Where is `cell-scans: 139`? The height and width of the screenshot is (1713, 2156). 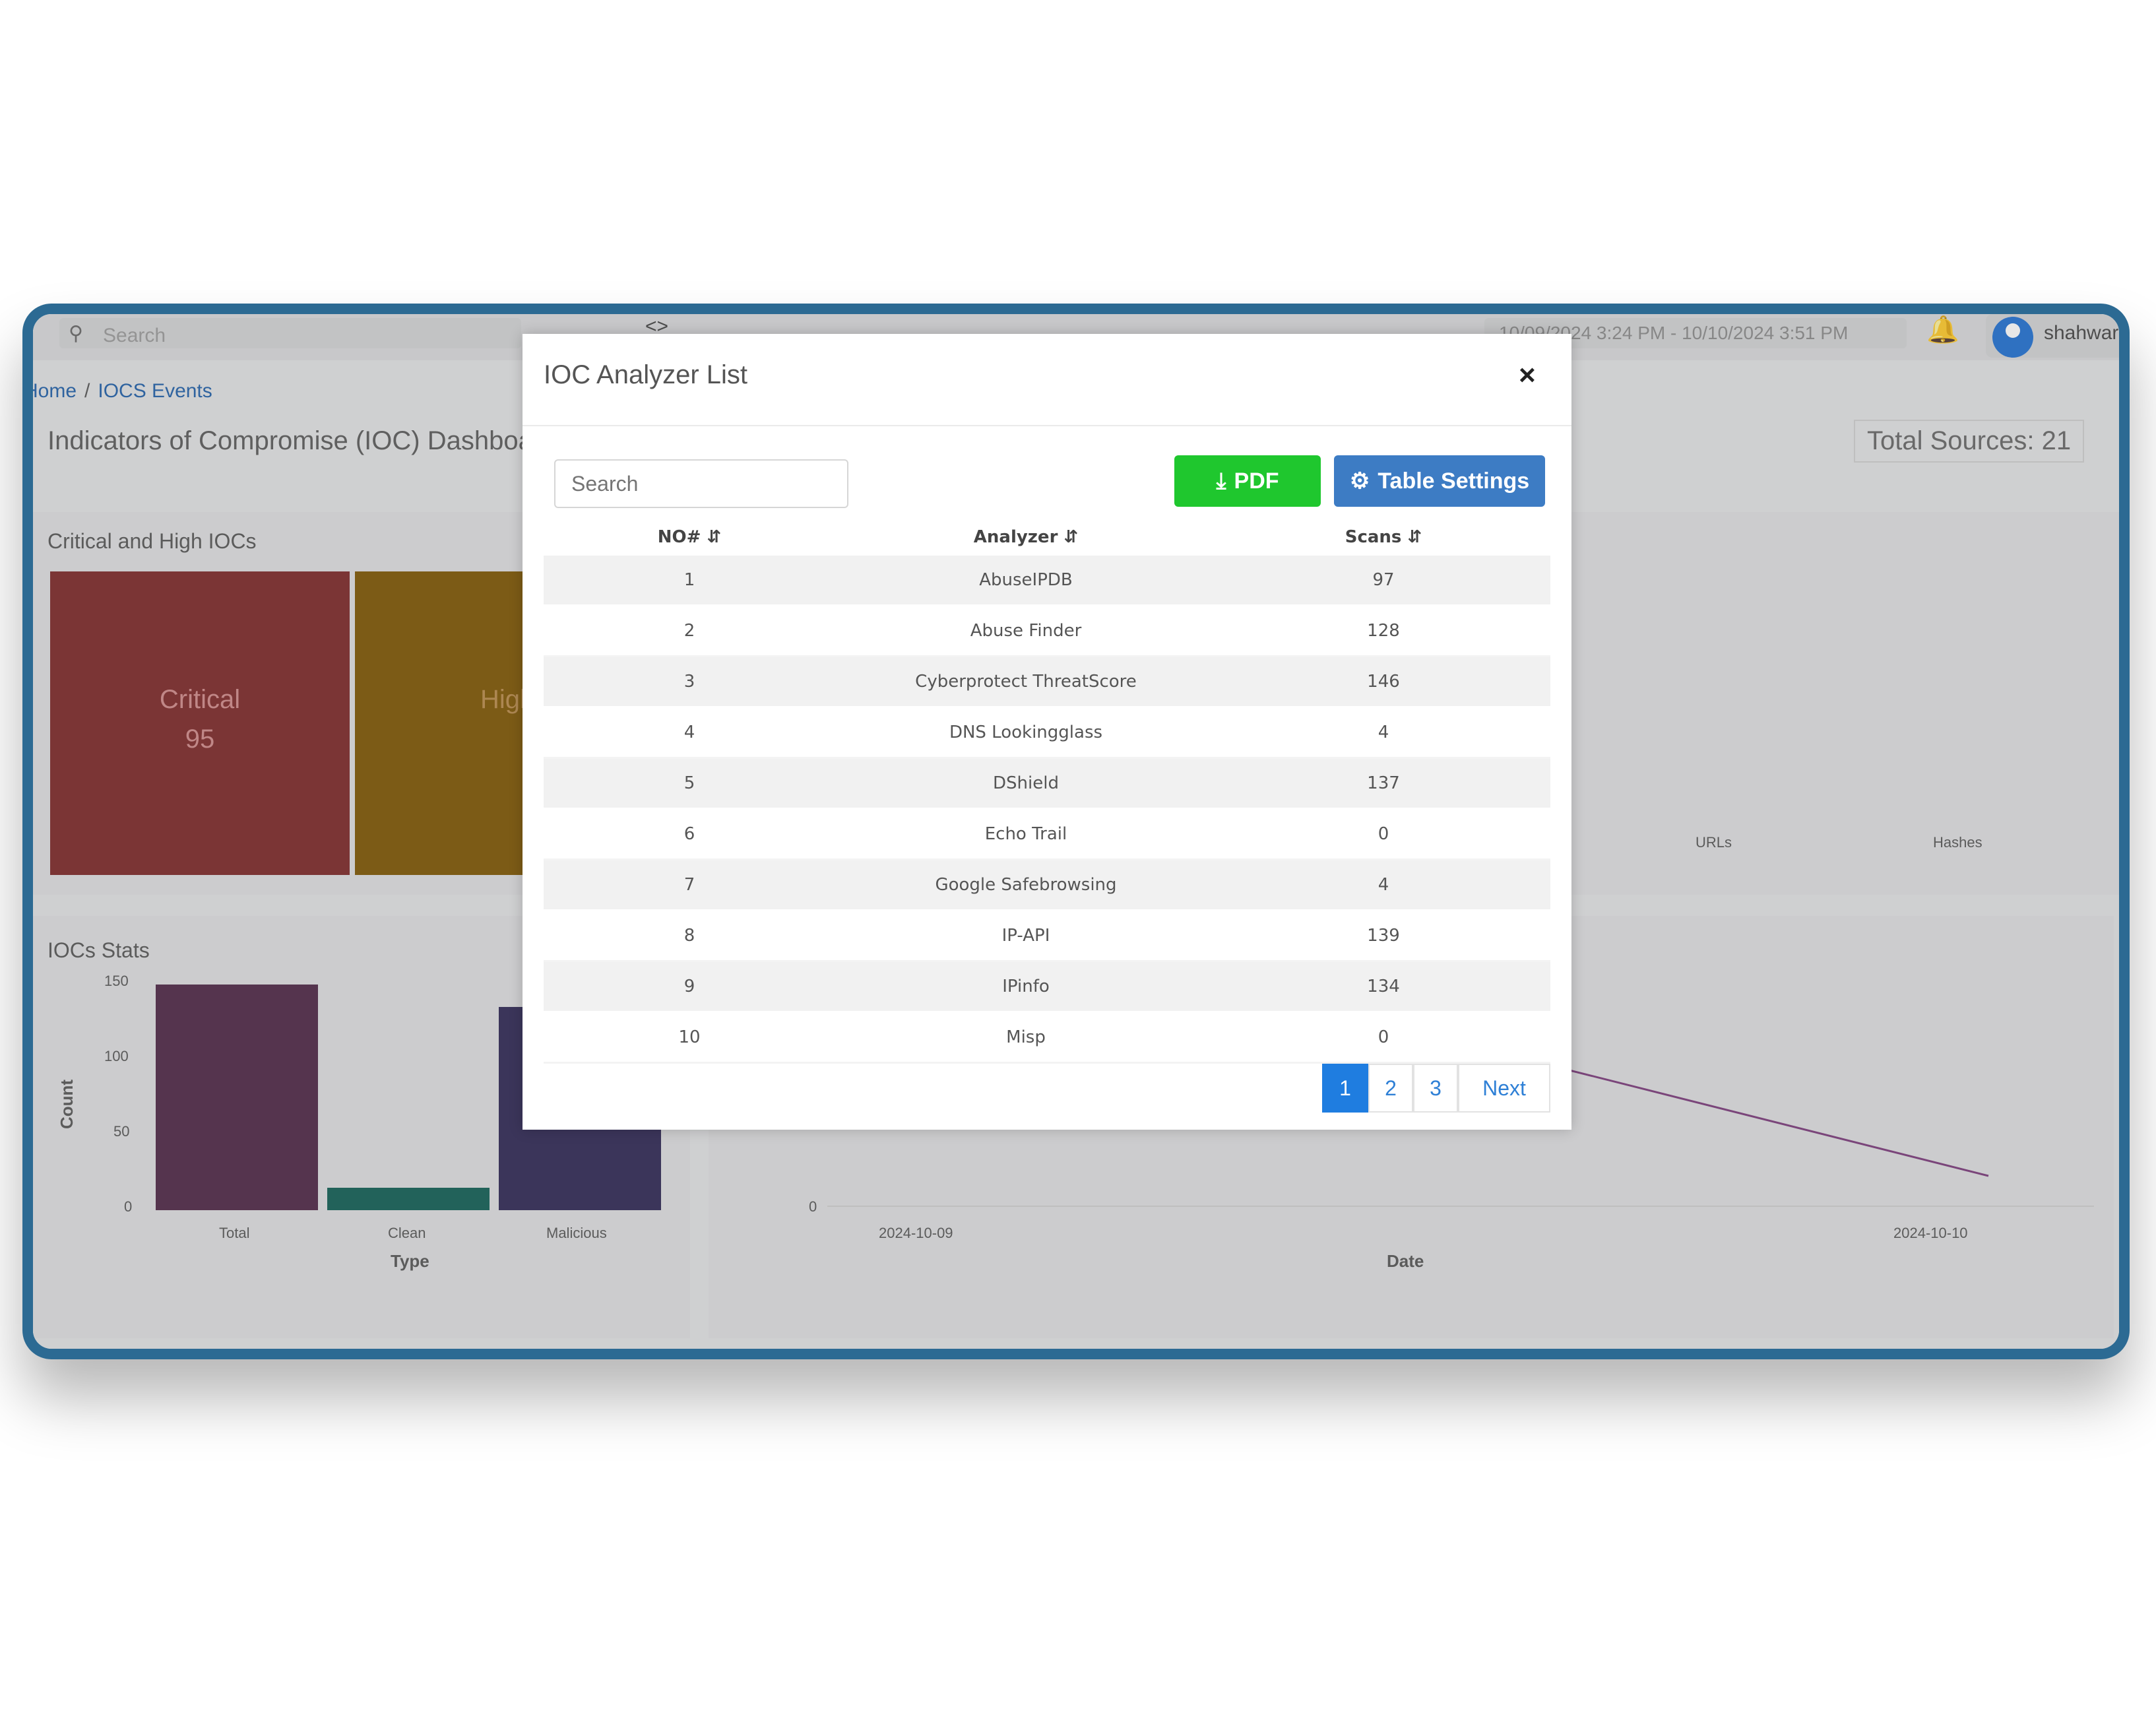
cell-scans: 139 is located at coordinates (1383, 936).